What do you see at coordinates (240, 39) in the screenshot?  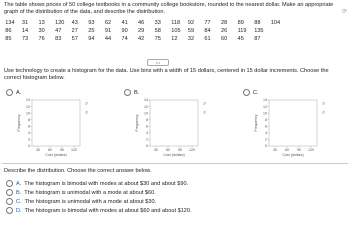 I see `table-cell: 45` at bounding box center [240, 39].